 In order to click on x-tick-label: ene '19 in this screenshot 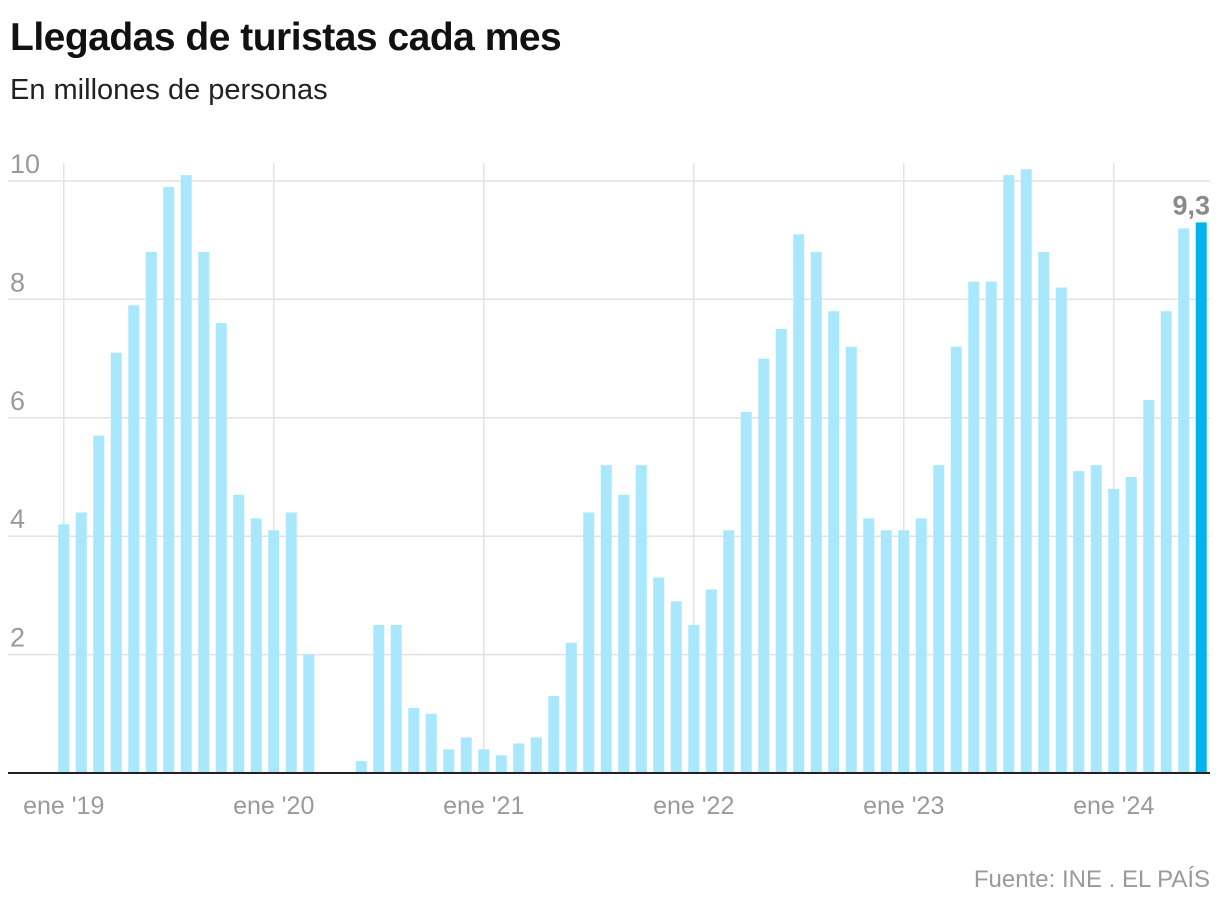, I will do `click(63, 806)`.